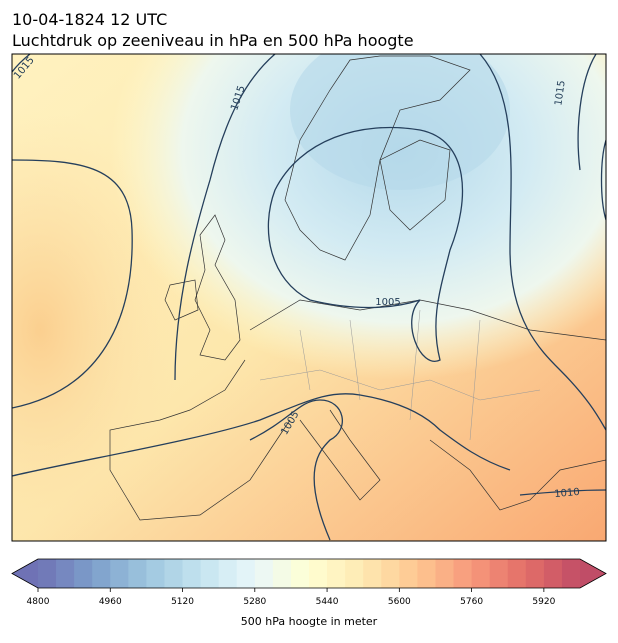 This screenshot has height=643, width=618. I want to click on colorbar-tick-label: 5440, so click(327, 602).